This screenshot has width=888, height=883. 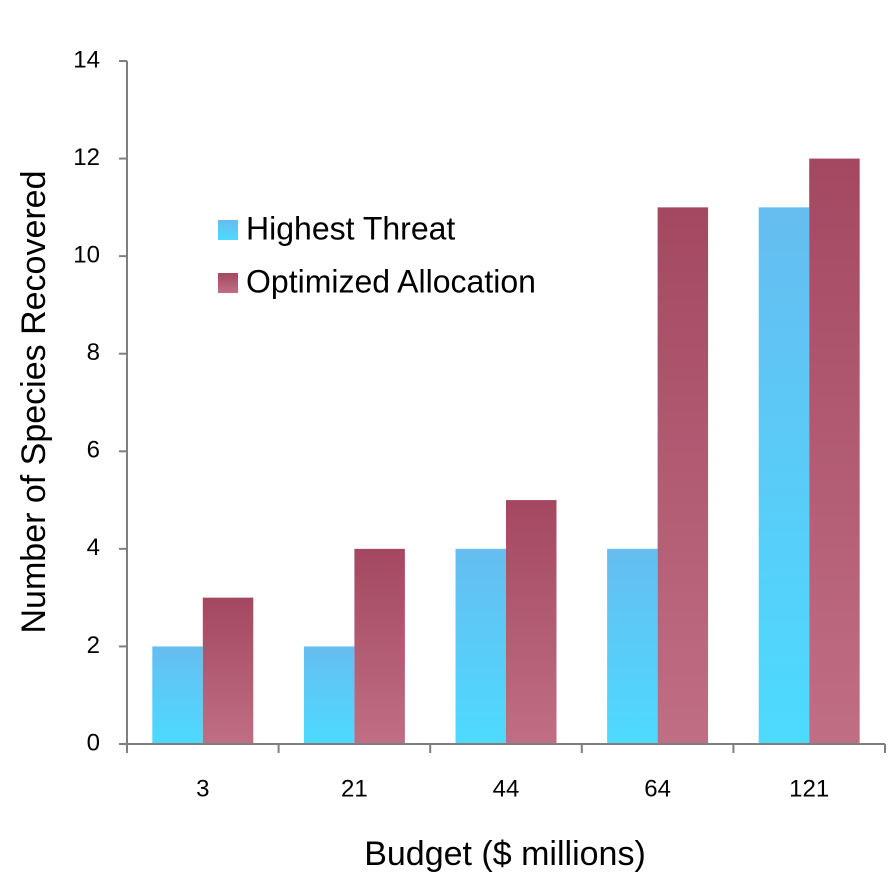 I want to click on y-tick-label: 8, so click(x=93, y=352).